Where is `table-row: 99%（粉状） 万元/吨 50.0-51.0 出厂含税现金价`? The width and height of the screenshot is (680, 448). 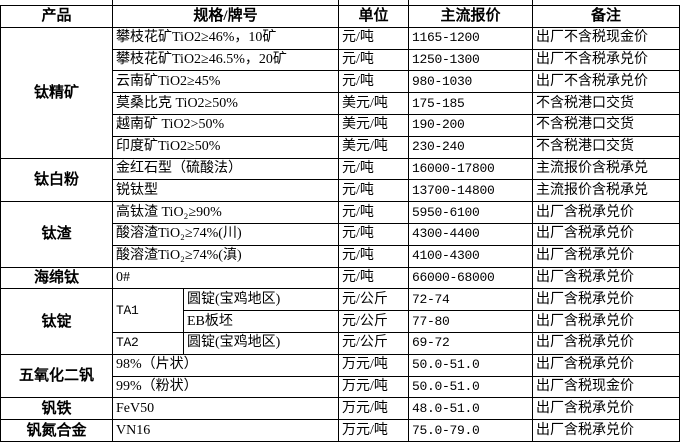 table-row: 99%（粉状） 万元/吨 50.0-51.0 出厂含税现金价 is located at coordinates (340, 387).